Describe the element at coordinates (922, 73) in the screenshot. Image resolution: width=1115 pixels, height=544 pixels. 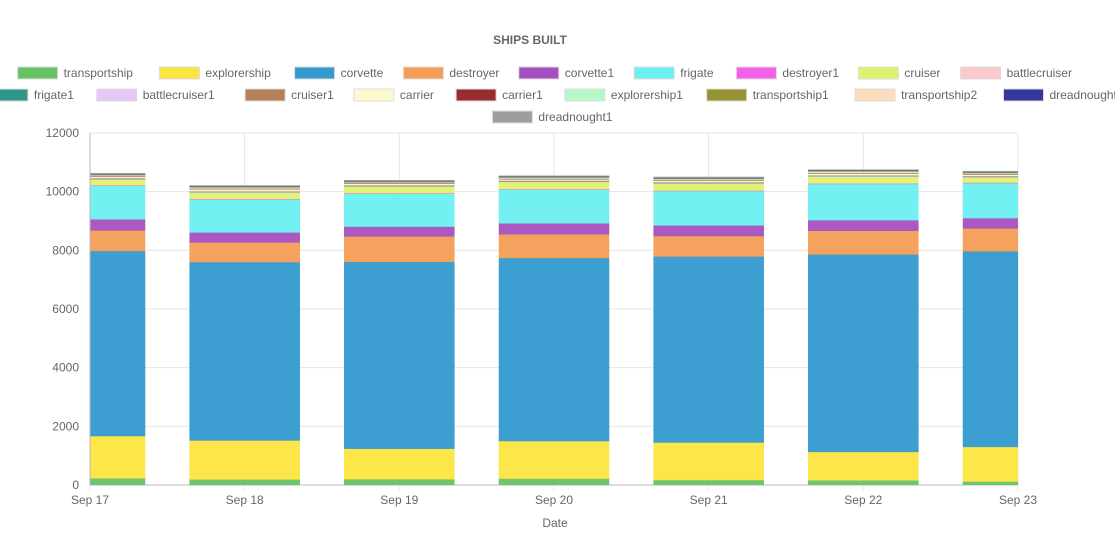
I see `legend-label: cruiser` at that location.